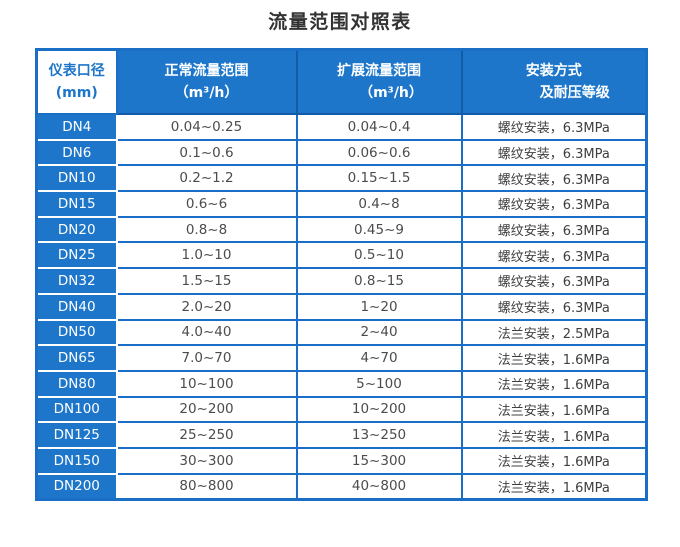 The height and width of the screenshot is (547, 680). Describe the element at coordinates (206, 204) in the screenshot. I see `cell-normal-flow: 0.6~6` at that location.